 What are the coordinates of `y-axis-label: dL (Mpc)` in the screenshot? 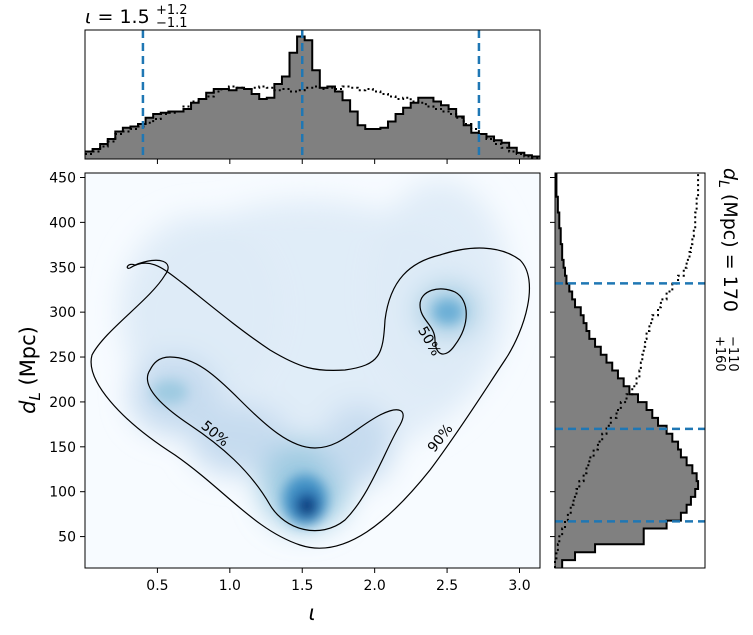 It's located at (30, 370).